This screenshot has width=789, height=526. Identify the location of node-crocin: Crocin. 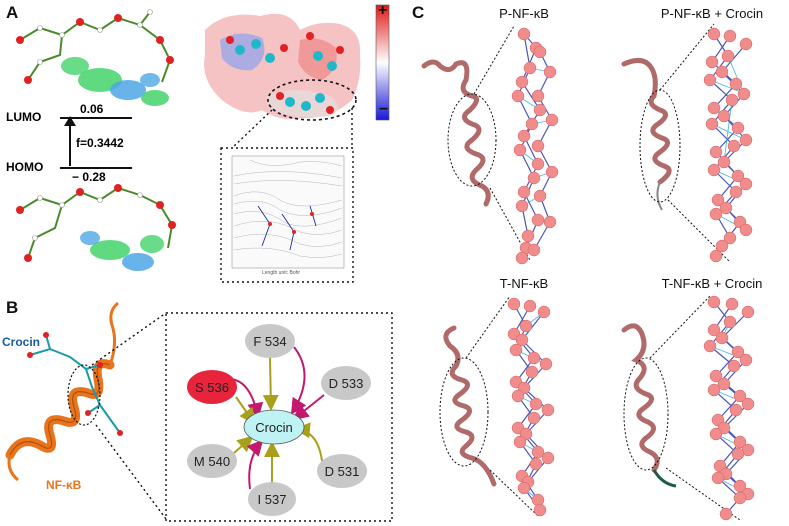
(274, 427).